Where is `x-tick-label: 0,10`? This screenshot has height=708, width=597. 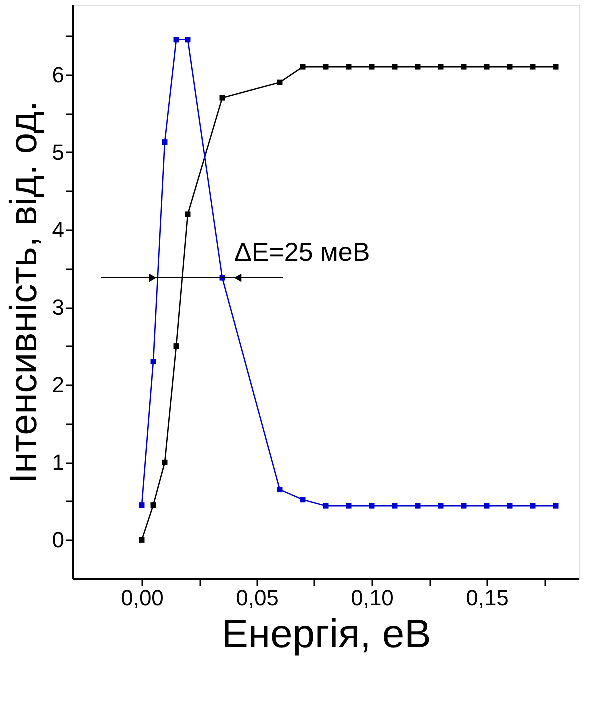
x-tick-label: 0,10 is located at coordinates (372, 598).